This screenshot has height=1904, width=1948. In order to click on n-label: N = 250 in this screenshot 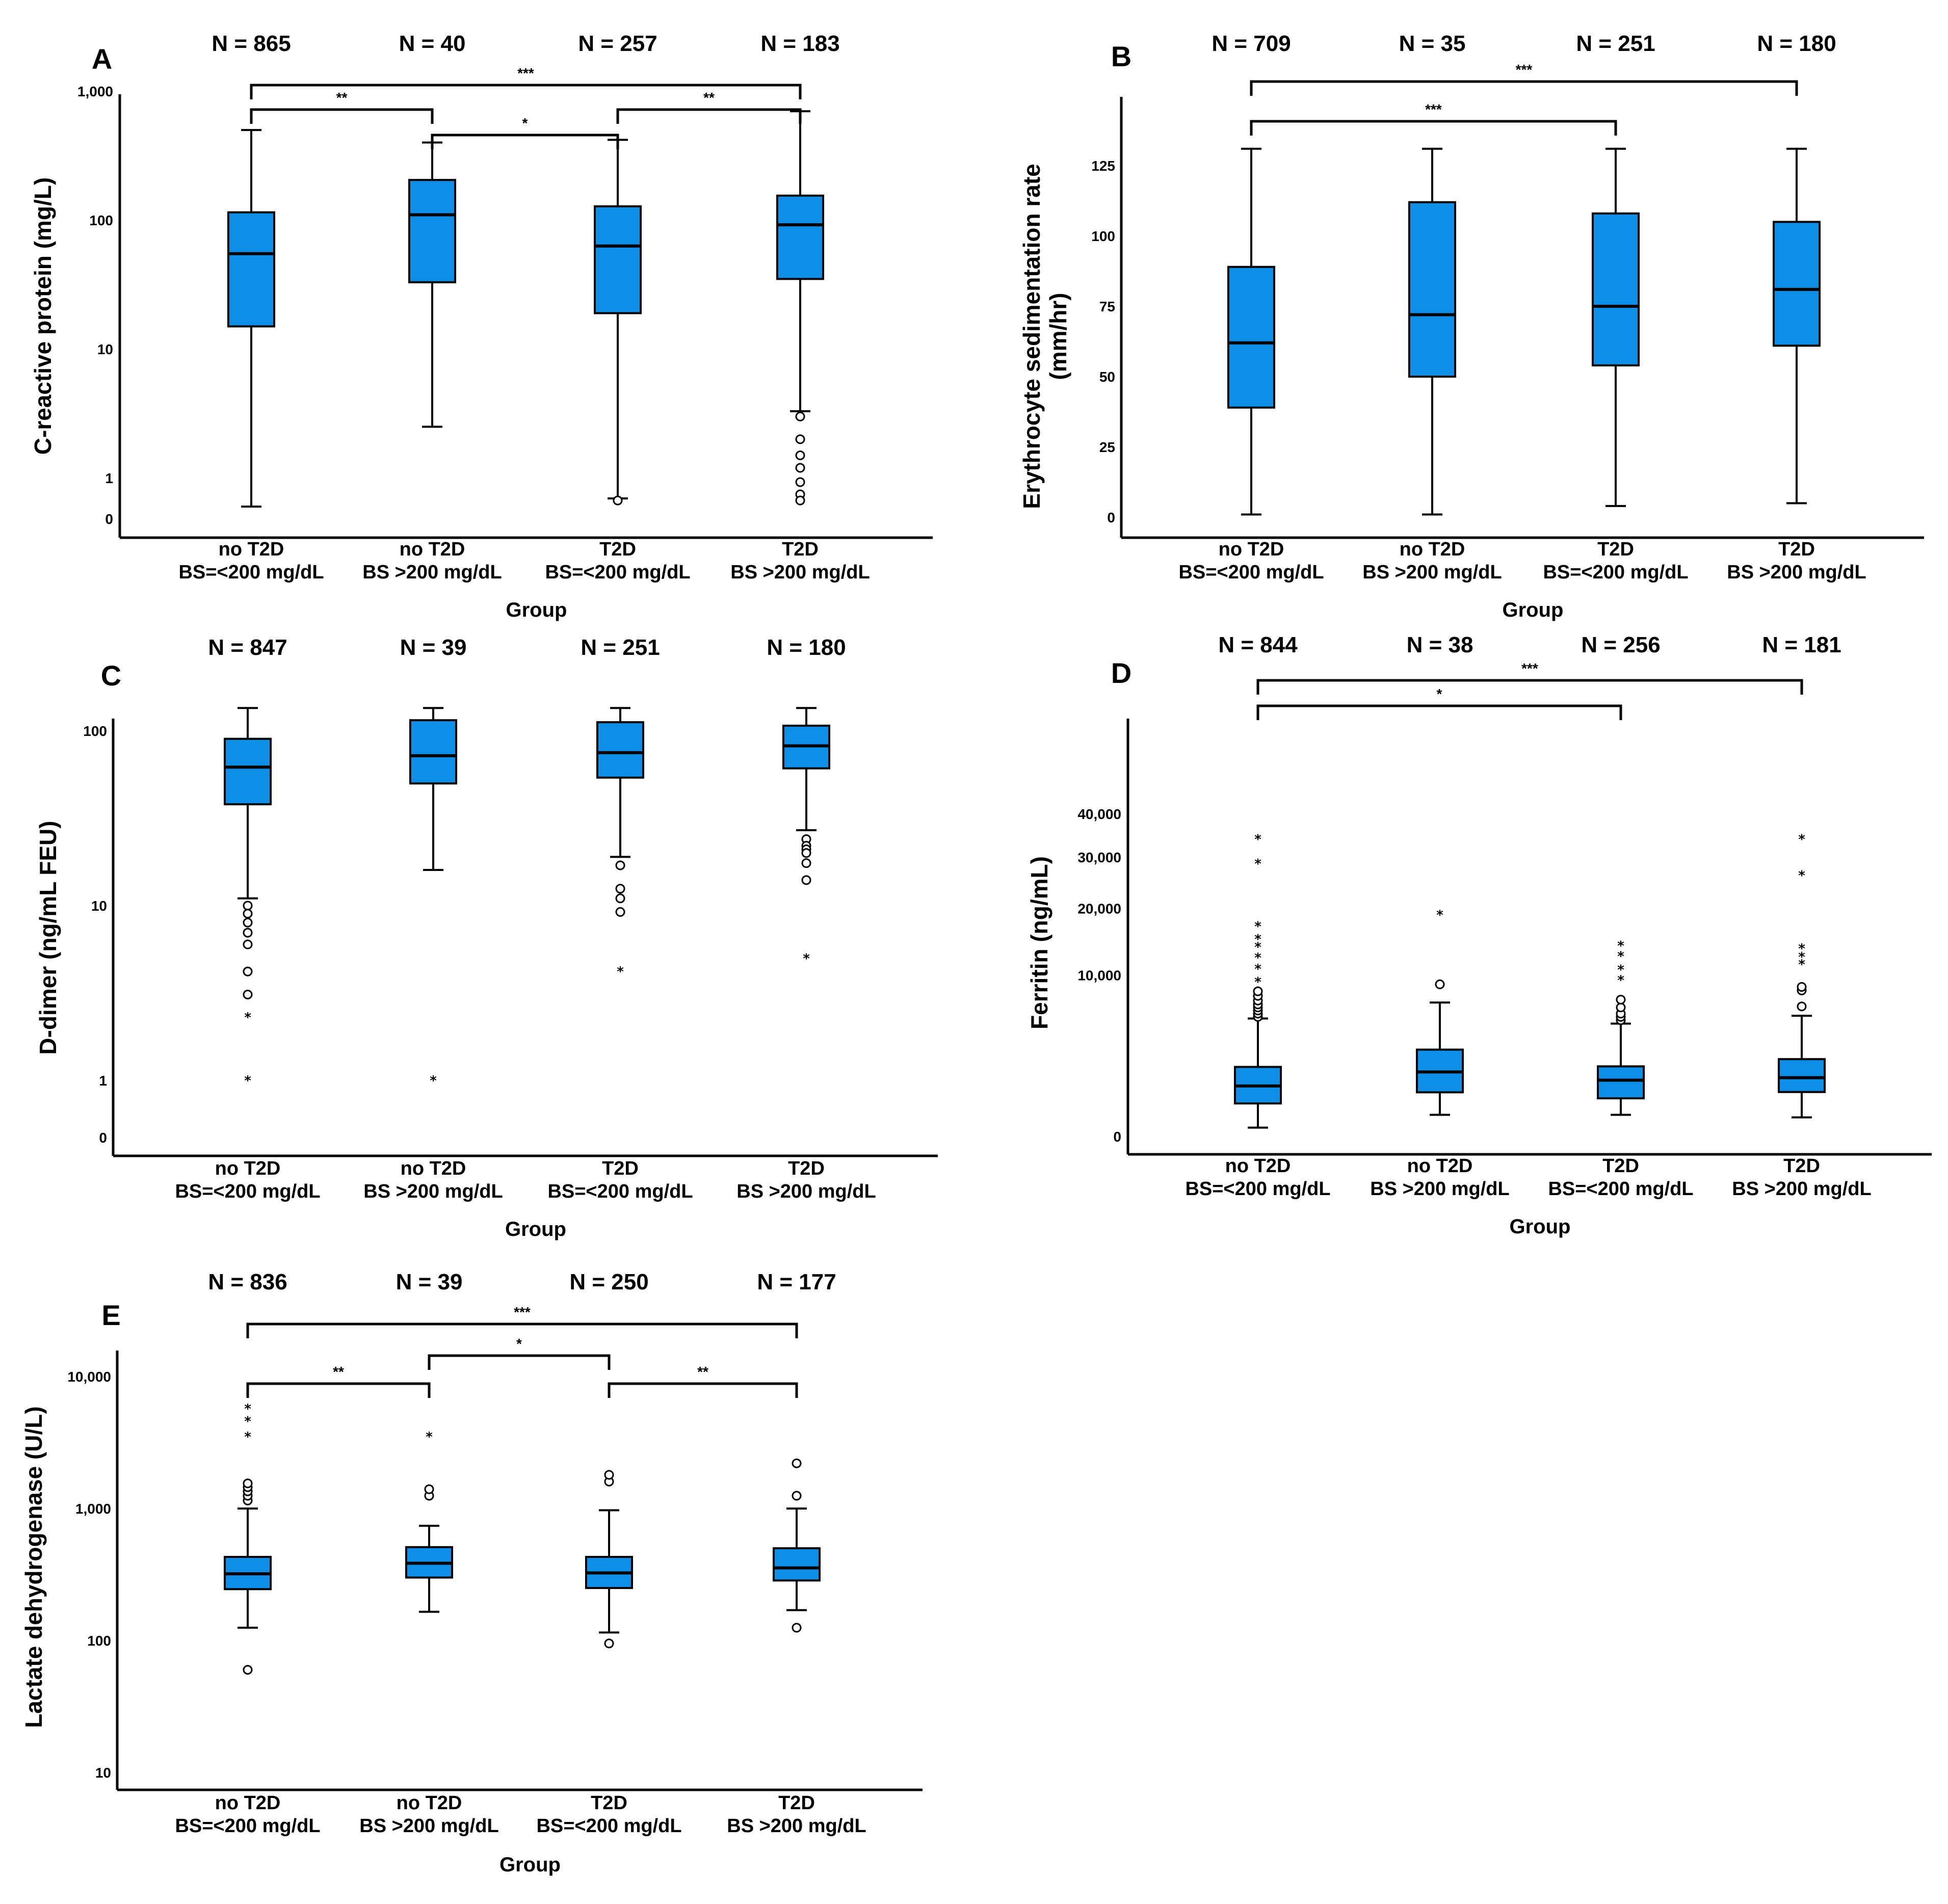, I will do `click(608, 1282)`.